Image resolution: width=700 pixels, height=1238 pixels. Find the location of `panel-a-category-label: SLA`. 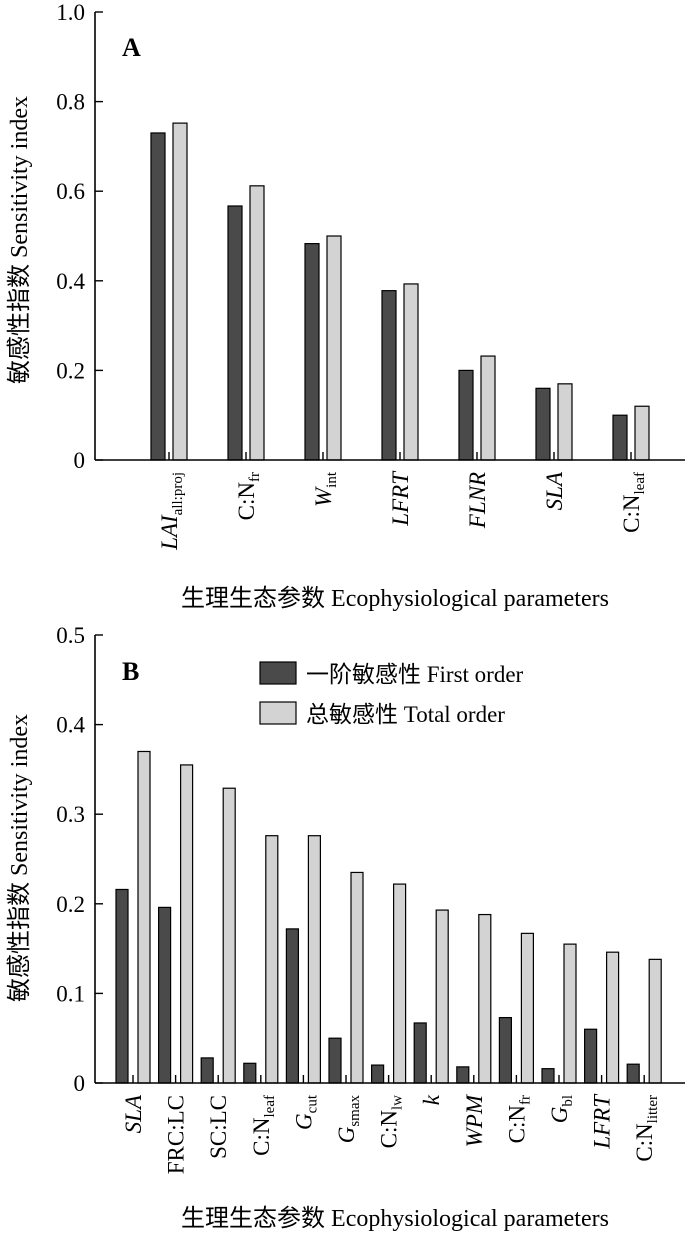

panel-a-category-label: SLA is located at coordinates (554, 490).